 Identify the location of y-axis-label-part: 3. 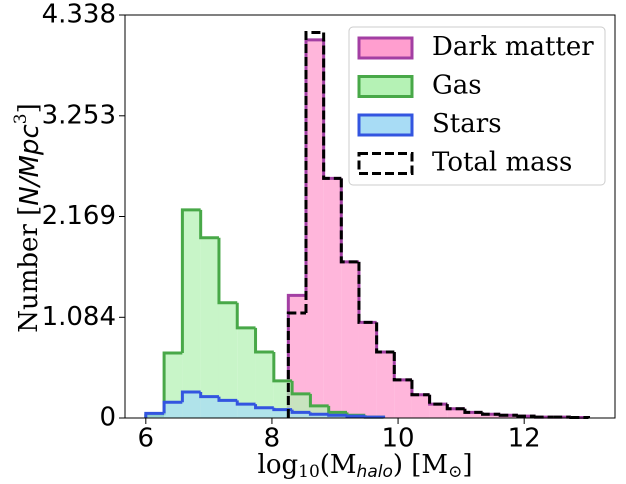
(21, 118).